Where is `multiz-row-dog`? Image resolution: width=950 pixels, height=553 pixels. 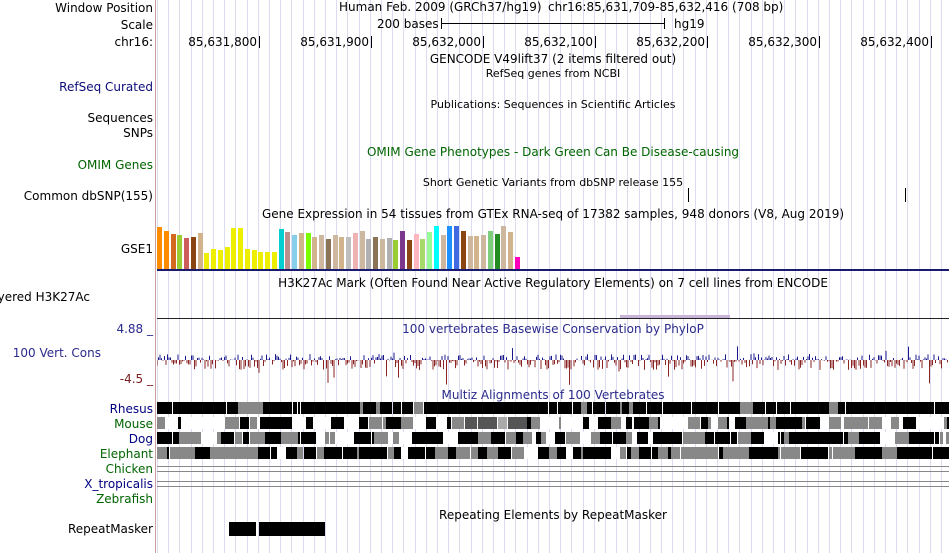
multiz-row-dog is located at coordinates (553, 438).